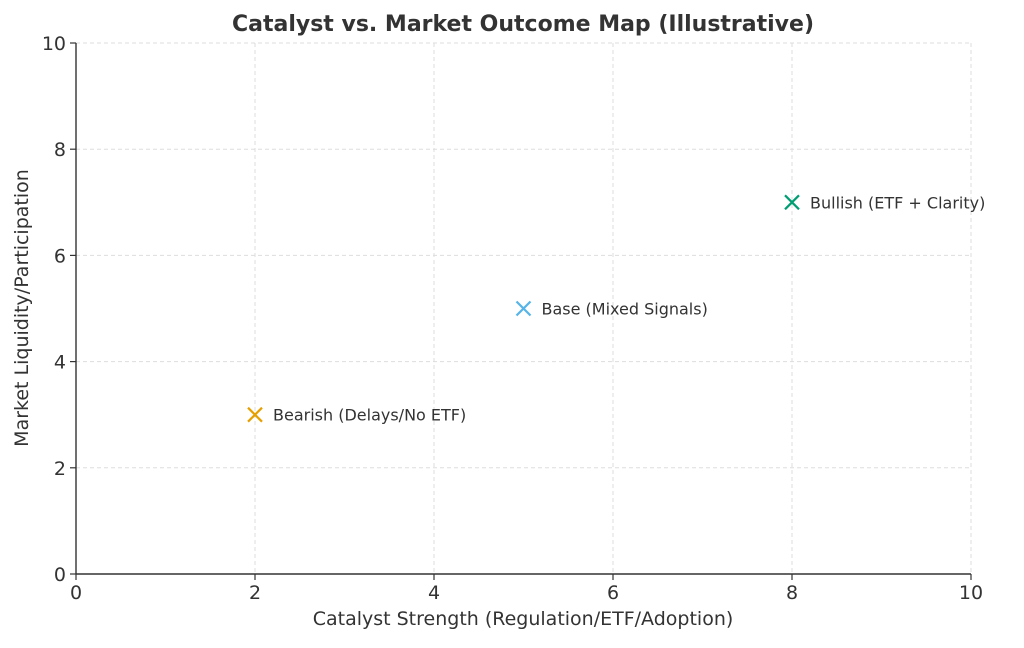 The width and height of the screenshot is (1024, 648). I want to click on data-point: Bullish (ETF + Clarity), so click(884, 202).